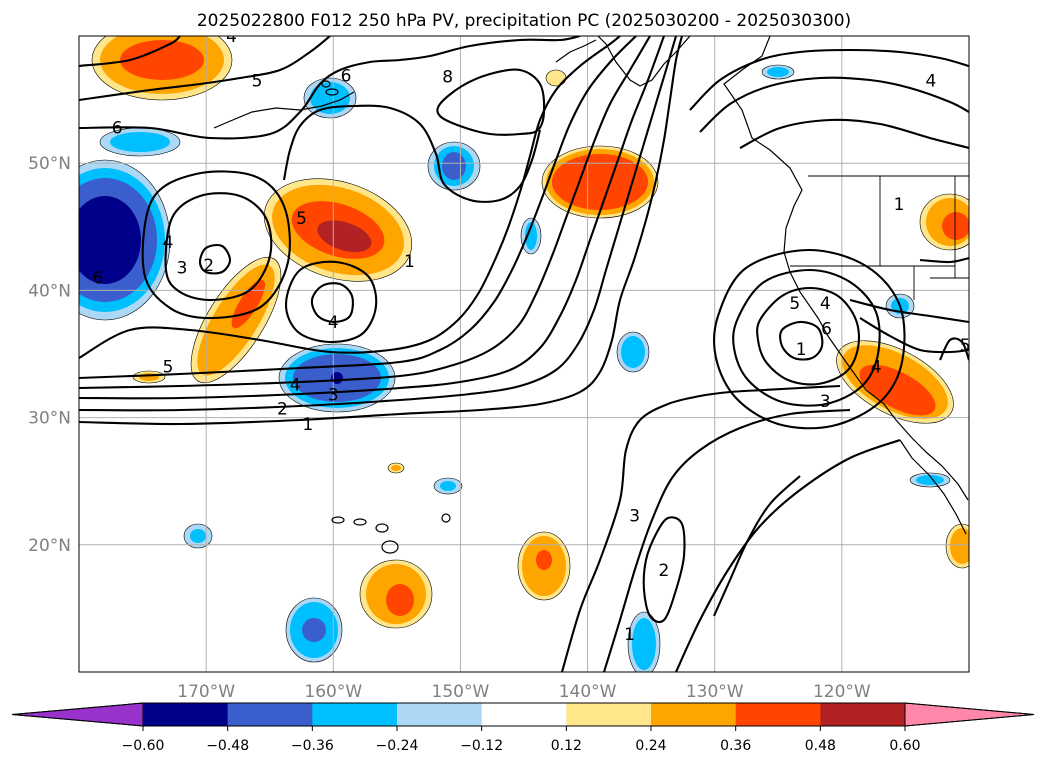 This screenshot has height=765, width=1047. What do you see at coordinates (524, 692) in the screenshot?
I see `longitude-tick-labels: 170°W 160°W 150°W 140°W 130°W 120°W` at bounding box center [524, 692].